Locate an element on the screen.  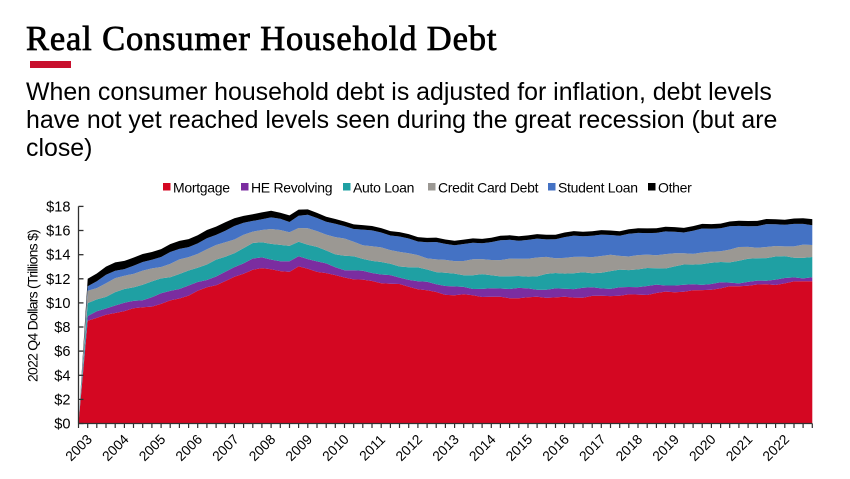
svg-text: Mortgage is located at coordinates (201, 188).